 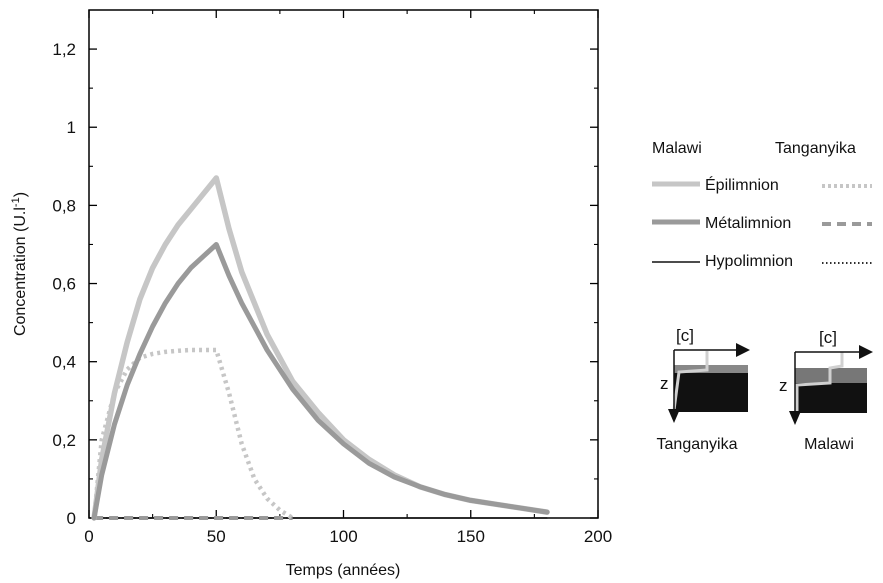 I want to click on y-axis-title-superscript: -1, so click(x=16, y=202).